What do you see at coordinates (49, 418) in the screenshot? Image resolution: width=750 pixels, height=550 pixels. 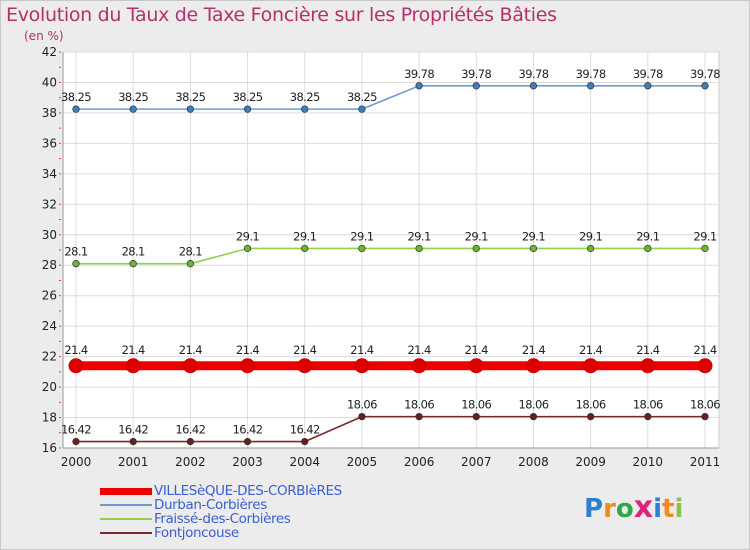 I see `y-tick-label: 18` at bounding box center [49, 418].